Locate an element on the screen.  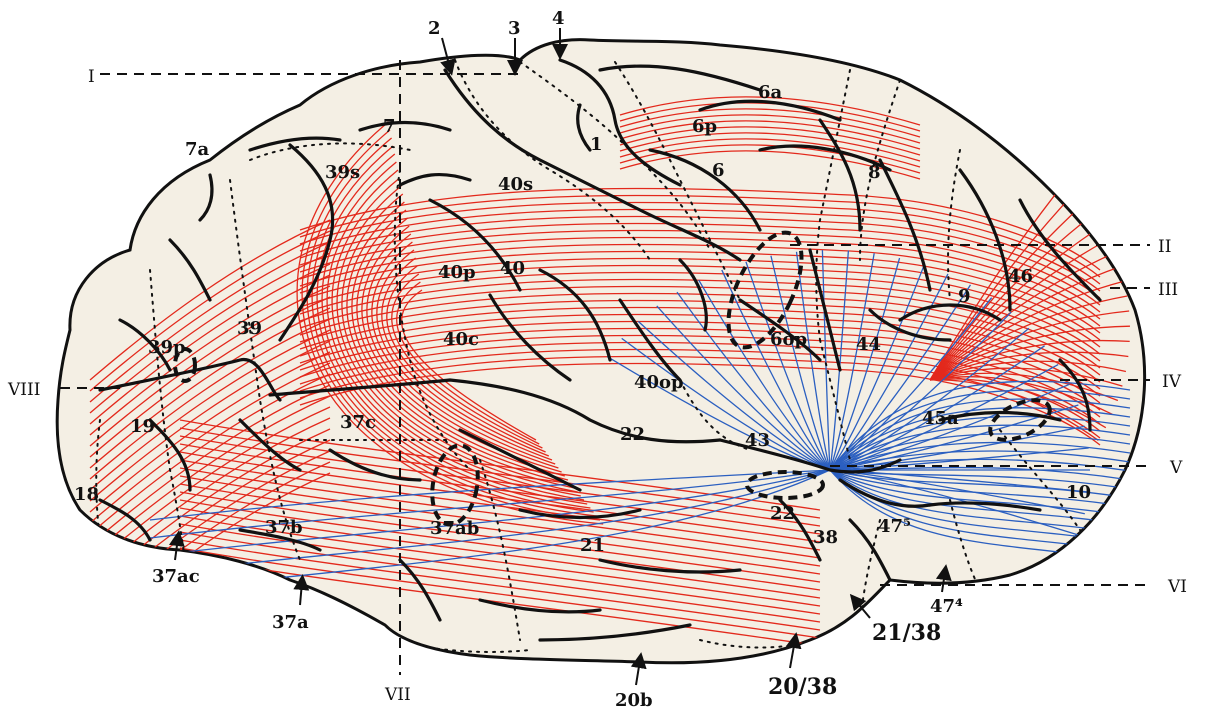
arrow-label-3: 3 is located at coordinates (514, 28).